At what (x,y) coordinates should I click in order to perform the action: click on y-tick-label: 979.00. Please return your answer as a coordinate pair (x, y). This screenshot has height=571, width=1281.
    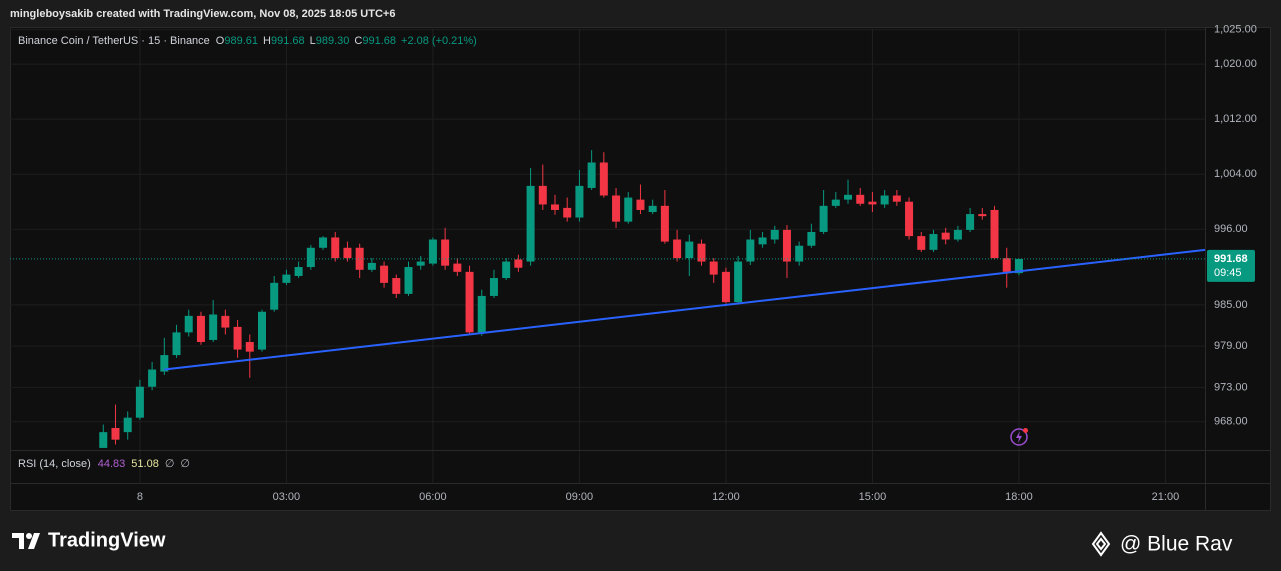
    Looking at the image, I should click on (1231, 346).